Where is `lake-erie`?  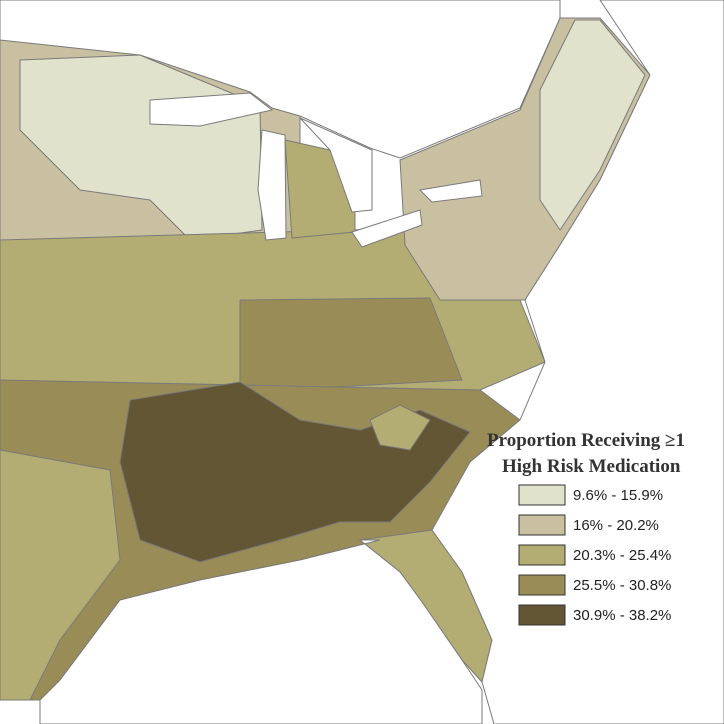 lake-erie is located at coordinates (387, 228).